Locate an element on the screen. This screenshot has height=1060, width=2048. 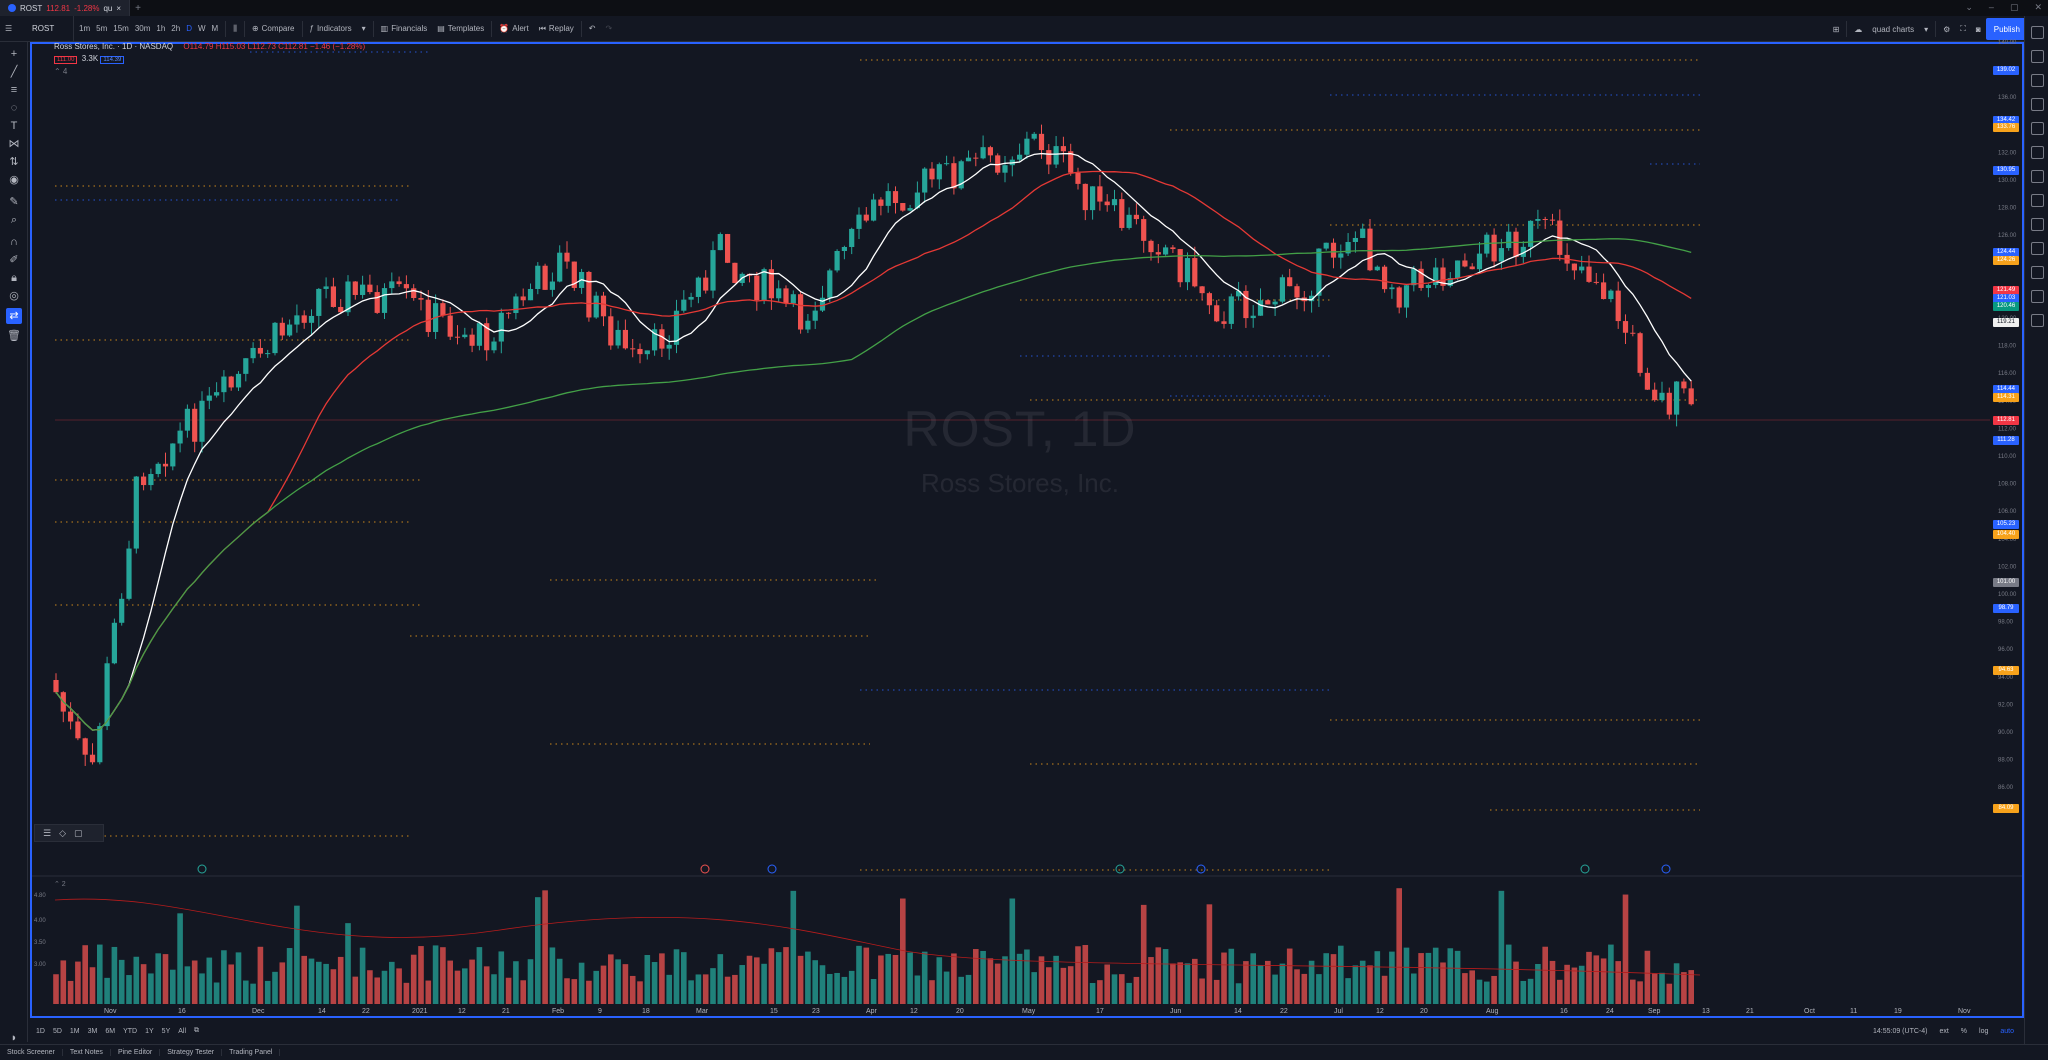
range-3m: 3M is located at coordinates (92, 1031).